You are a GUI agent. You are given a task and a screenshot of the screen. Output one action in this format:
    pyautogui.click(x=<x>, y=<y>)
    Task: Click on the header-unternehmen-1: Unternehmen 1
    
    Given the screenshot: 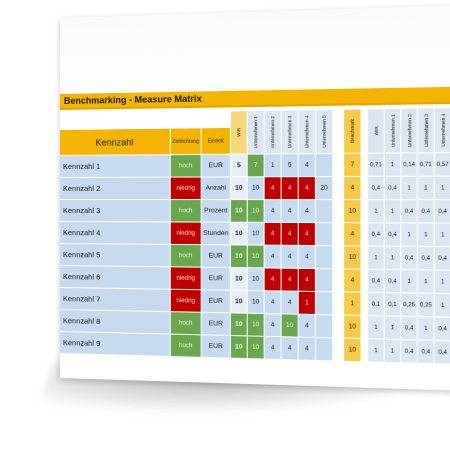 What is the action you would take?
    pyautogui.click(x=256, y=132)
    